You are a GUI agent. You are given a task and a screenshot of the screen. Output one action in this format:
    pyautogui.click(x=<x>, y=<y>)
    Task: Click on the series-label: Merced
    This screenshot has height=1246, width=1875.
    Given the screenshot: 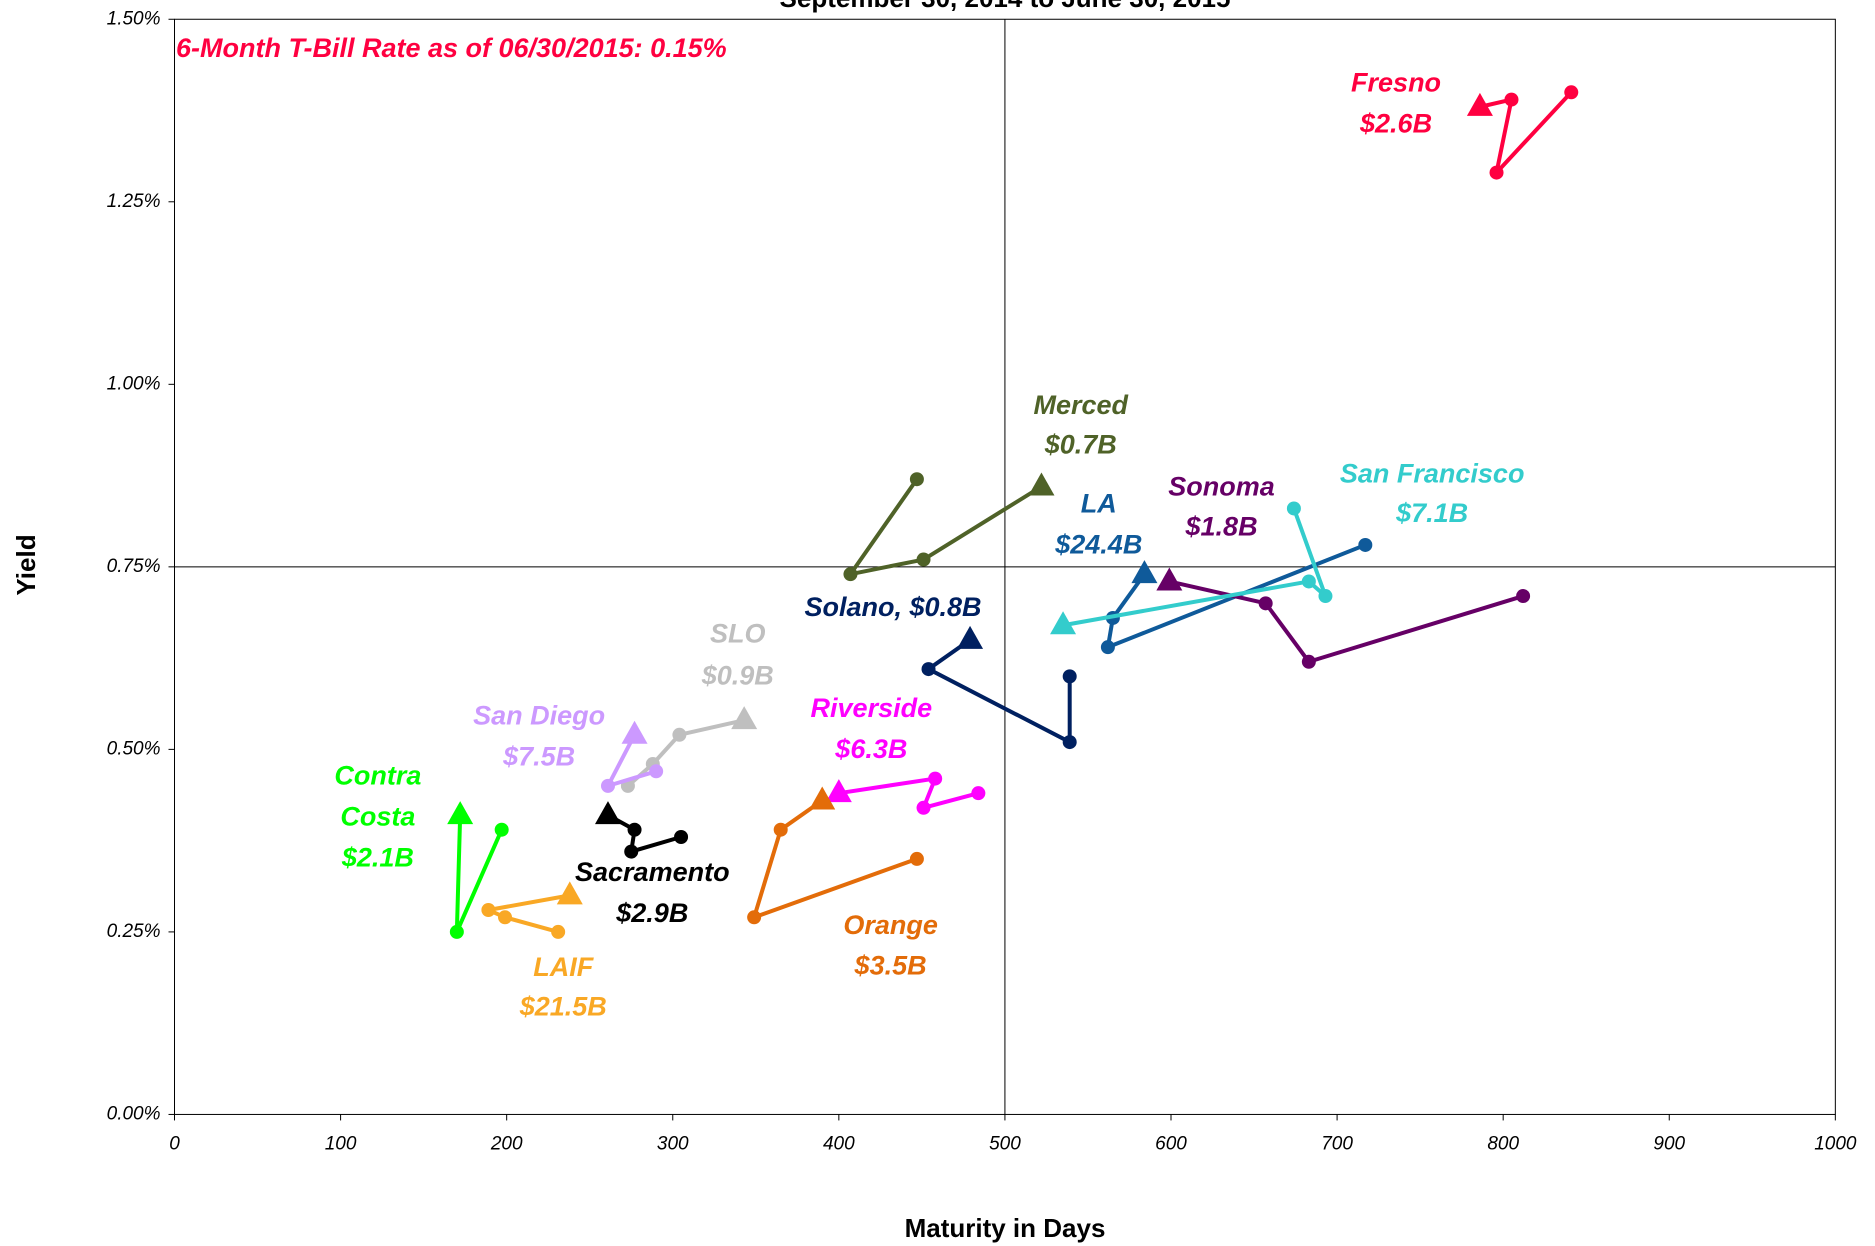 What is the action you would take?
    pyautogui.click(x=1080, y=405)
    